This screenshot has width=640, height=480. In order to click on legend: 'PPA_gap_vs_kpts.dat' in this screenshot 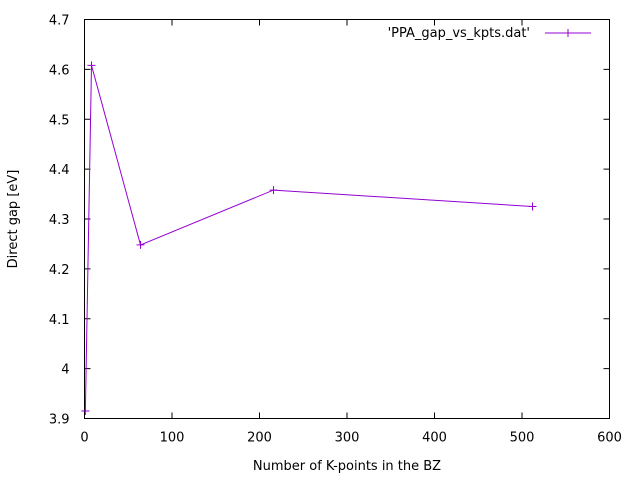, I will do `click(489, 33)`.